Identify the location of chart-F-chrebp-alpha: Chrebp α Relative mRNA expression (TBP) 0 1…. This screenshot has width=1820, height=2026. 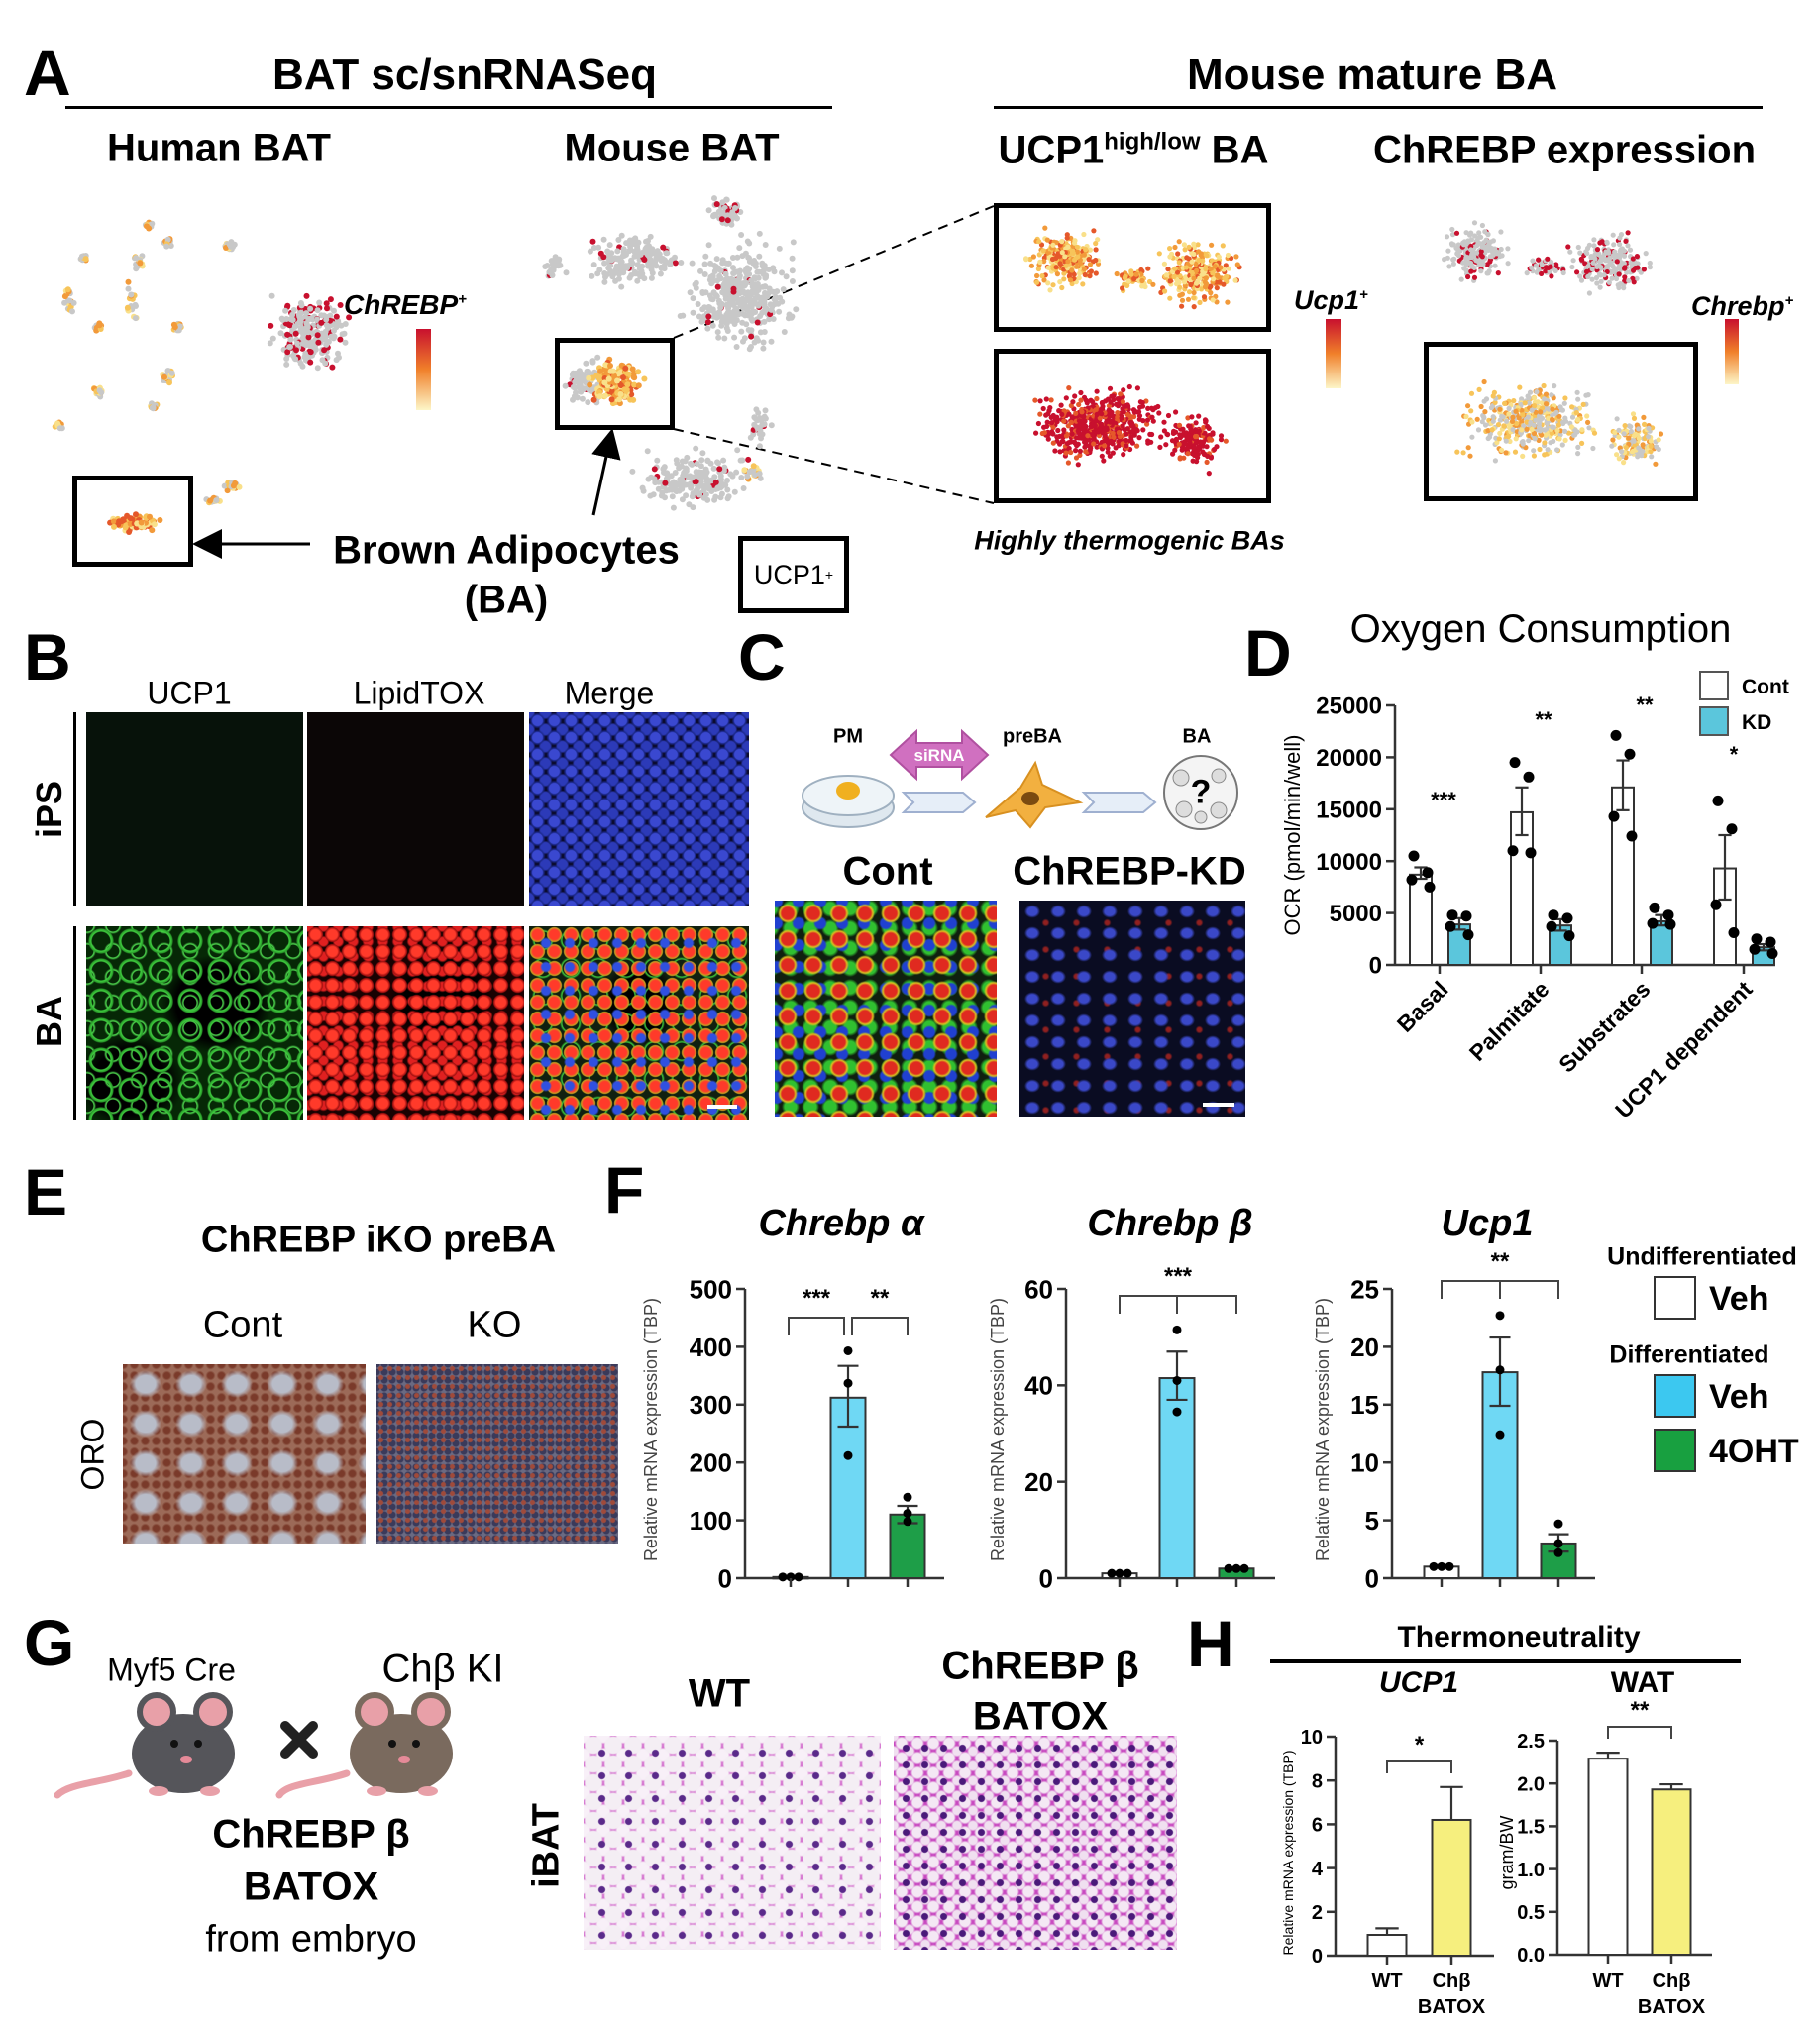
(792, 1398).